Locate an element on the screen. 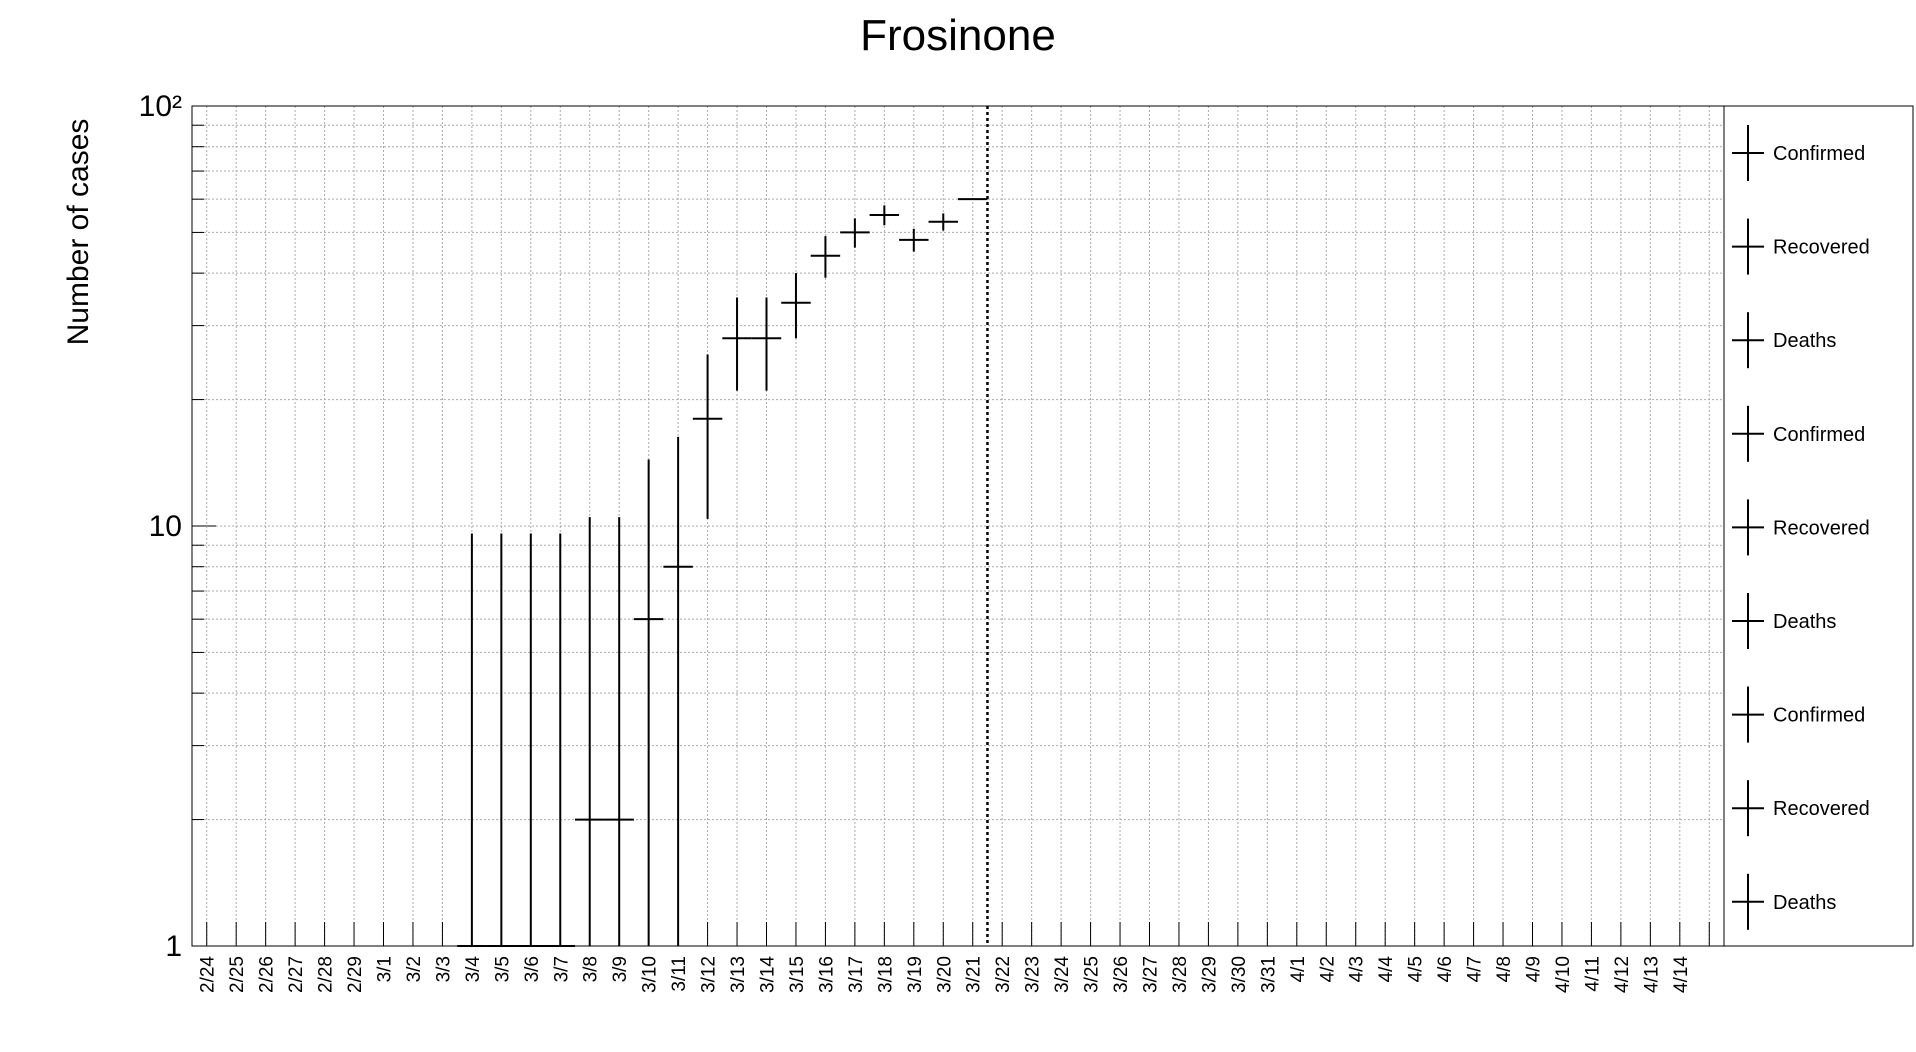 The image size is (1916, 1052). x-tick-label: 3/23 is located at coordinates (1033, 974).